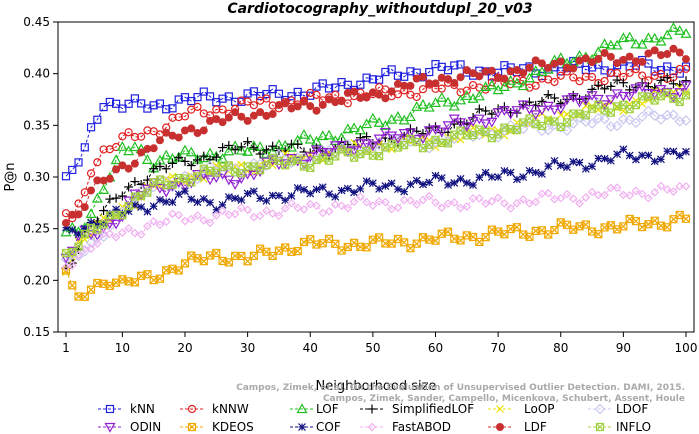 This screenshot has width=699, height=434. I want to click on legend-label-ldof: LDOF, so click(632, 409).